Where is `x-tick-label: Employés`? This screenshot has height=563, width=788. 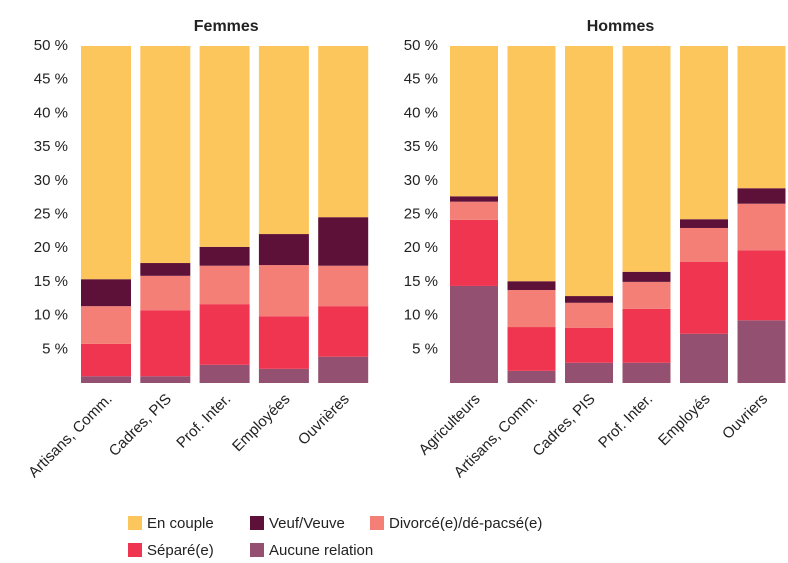
x-tick-label: Employés is located at coordinates (684, 420).